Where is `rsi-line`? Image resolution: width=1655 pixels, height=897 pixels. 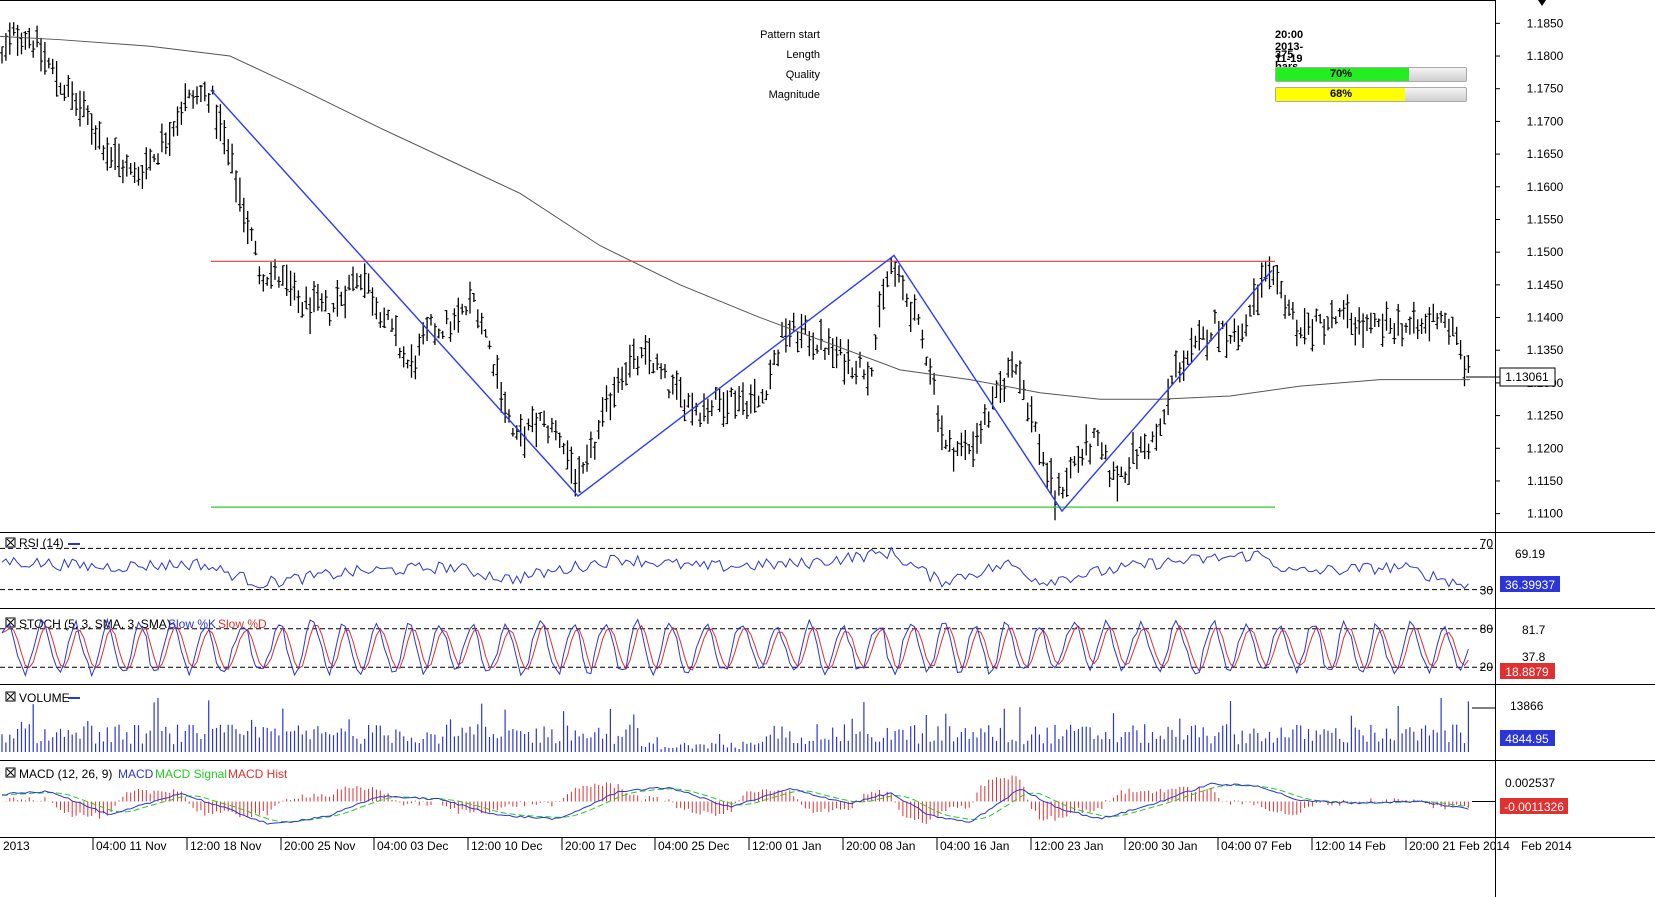
rsi-line is located at coordinates (735, 568).